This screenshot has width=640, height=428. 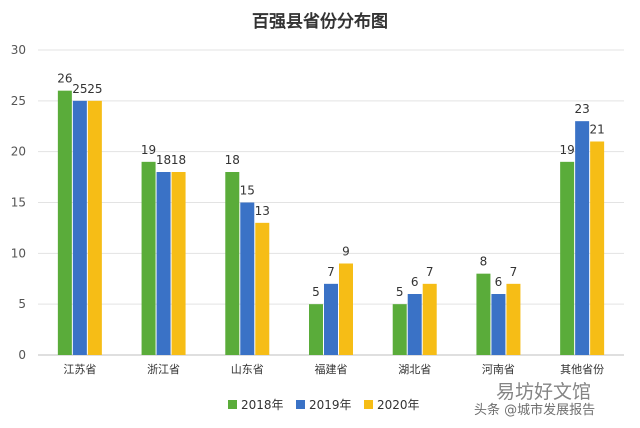 I want to click on x-tick-label: 福建省, so click(x=331, y=369).